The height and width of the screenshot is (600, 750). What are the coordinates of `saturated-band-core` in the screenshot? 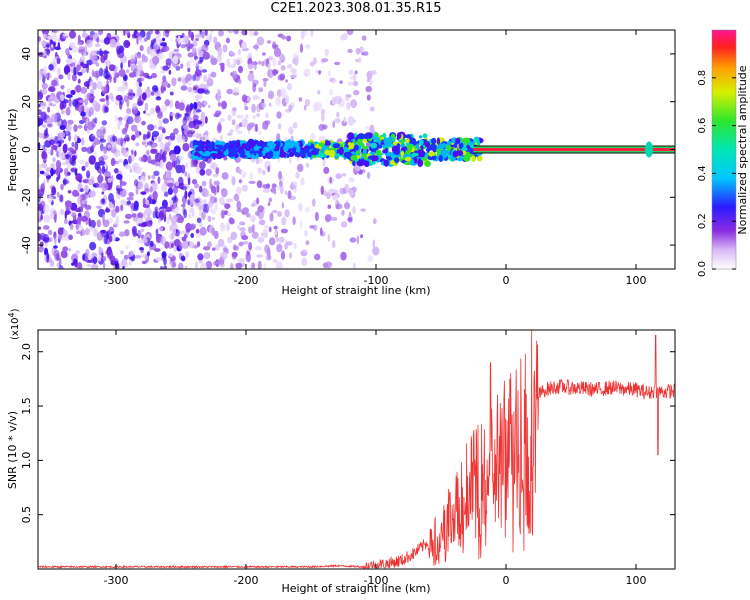 It's located at (574, 149).